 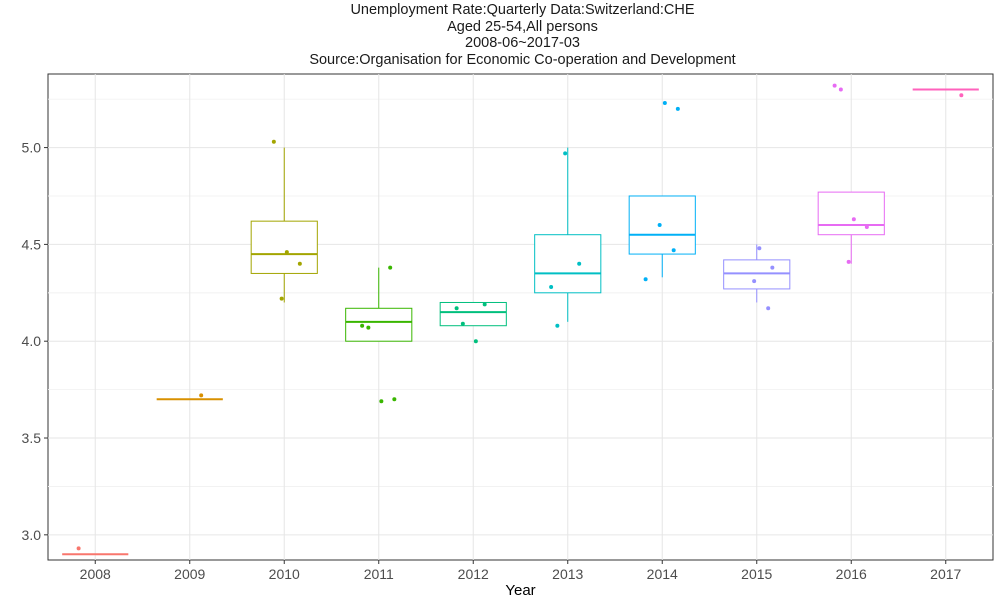 I want to click on x-tick-label: 2014, so click(x=662, y=574).